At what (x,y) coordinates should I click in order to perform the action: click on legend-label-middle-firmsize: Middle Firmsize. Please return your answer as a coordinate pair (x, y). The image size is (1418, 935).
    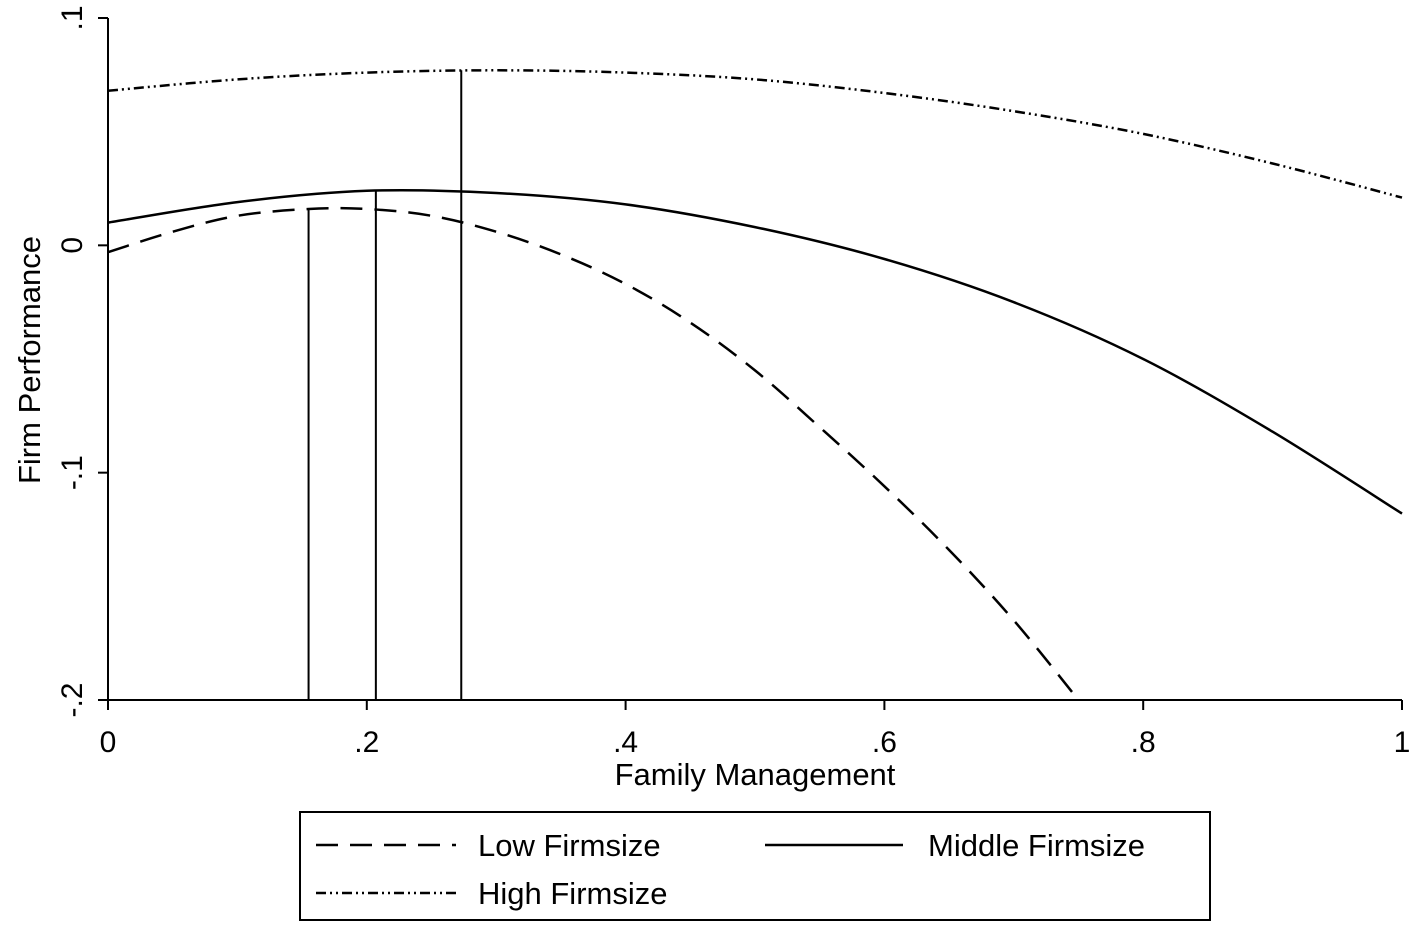
    Looking at the image, I should click on (1036, 845).